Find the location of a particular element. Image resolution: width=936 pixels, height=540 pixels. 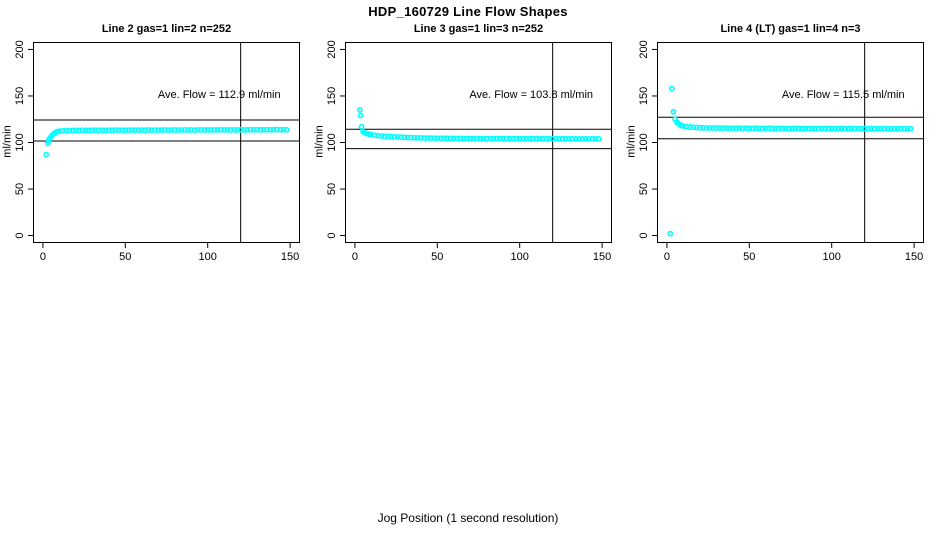

x-tick-label: 0 is located at coordinates (355, 257).